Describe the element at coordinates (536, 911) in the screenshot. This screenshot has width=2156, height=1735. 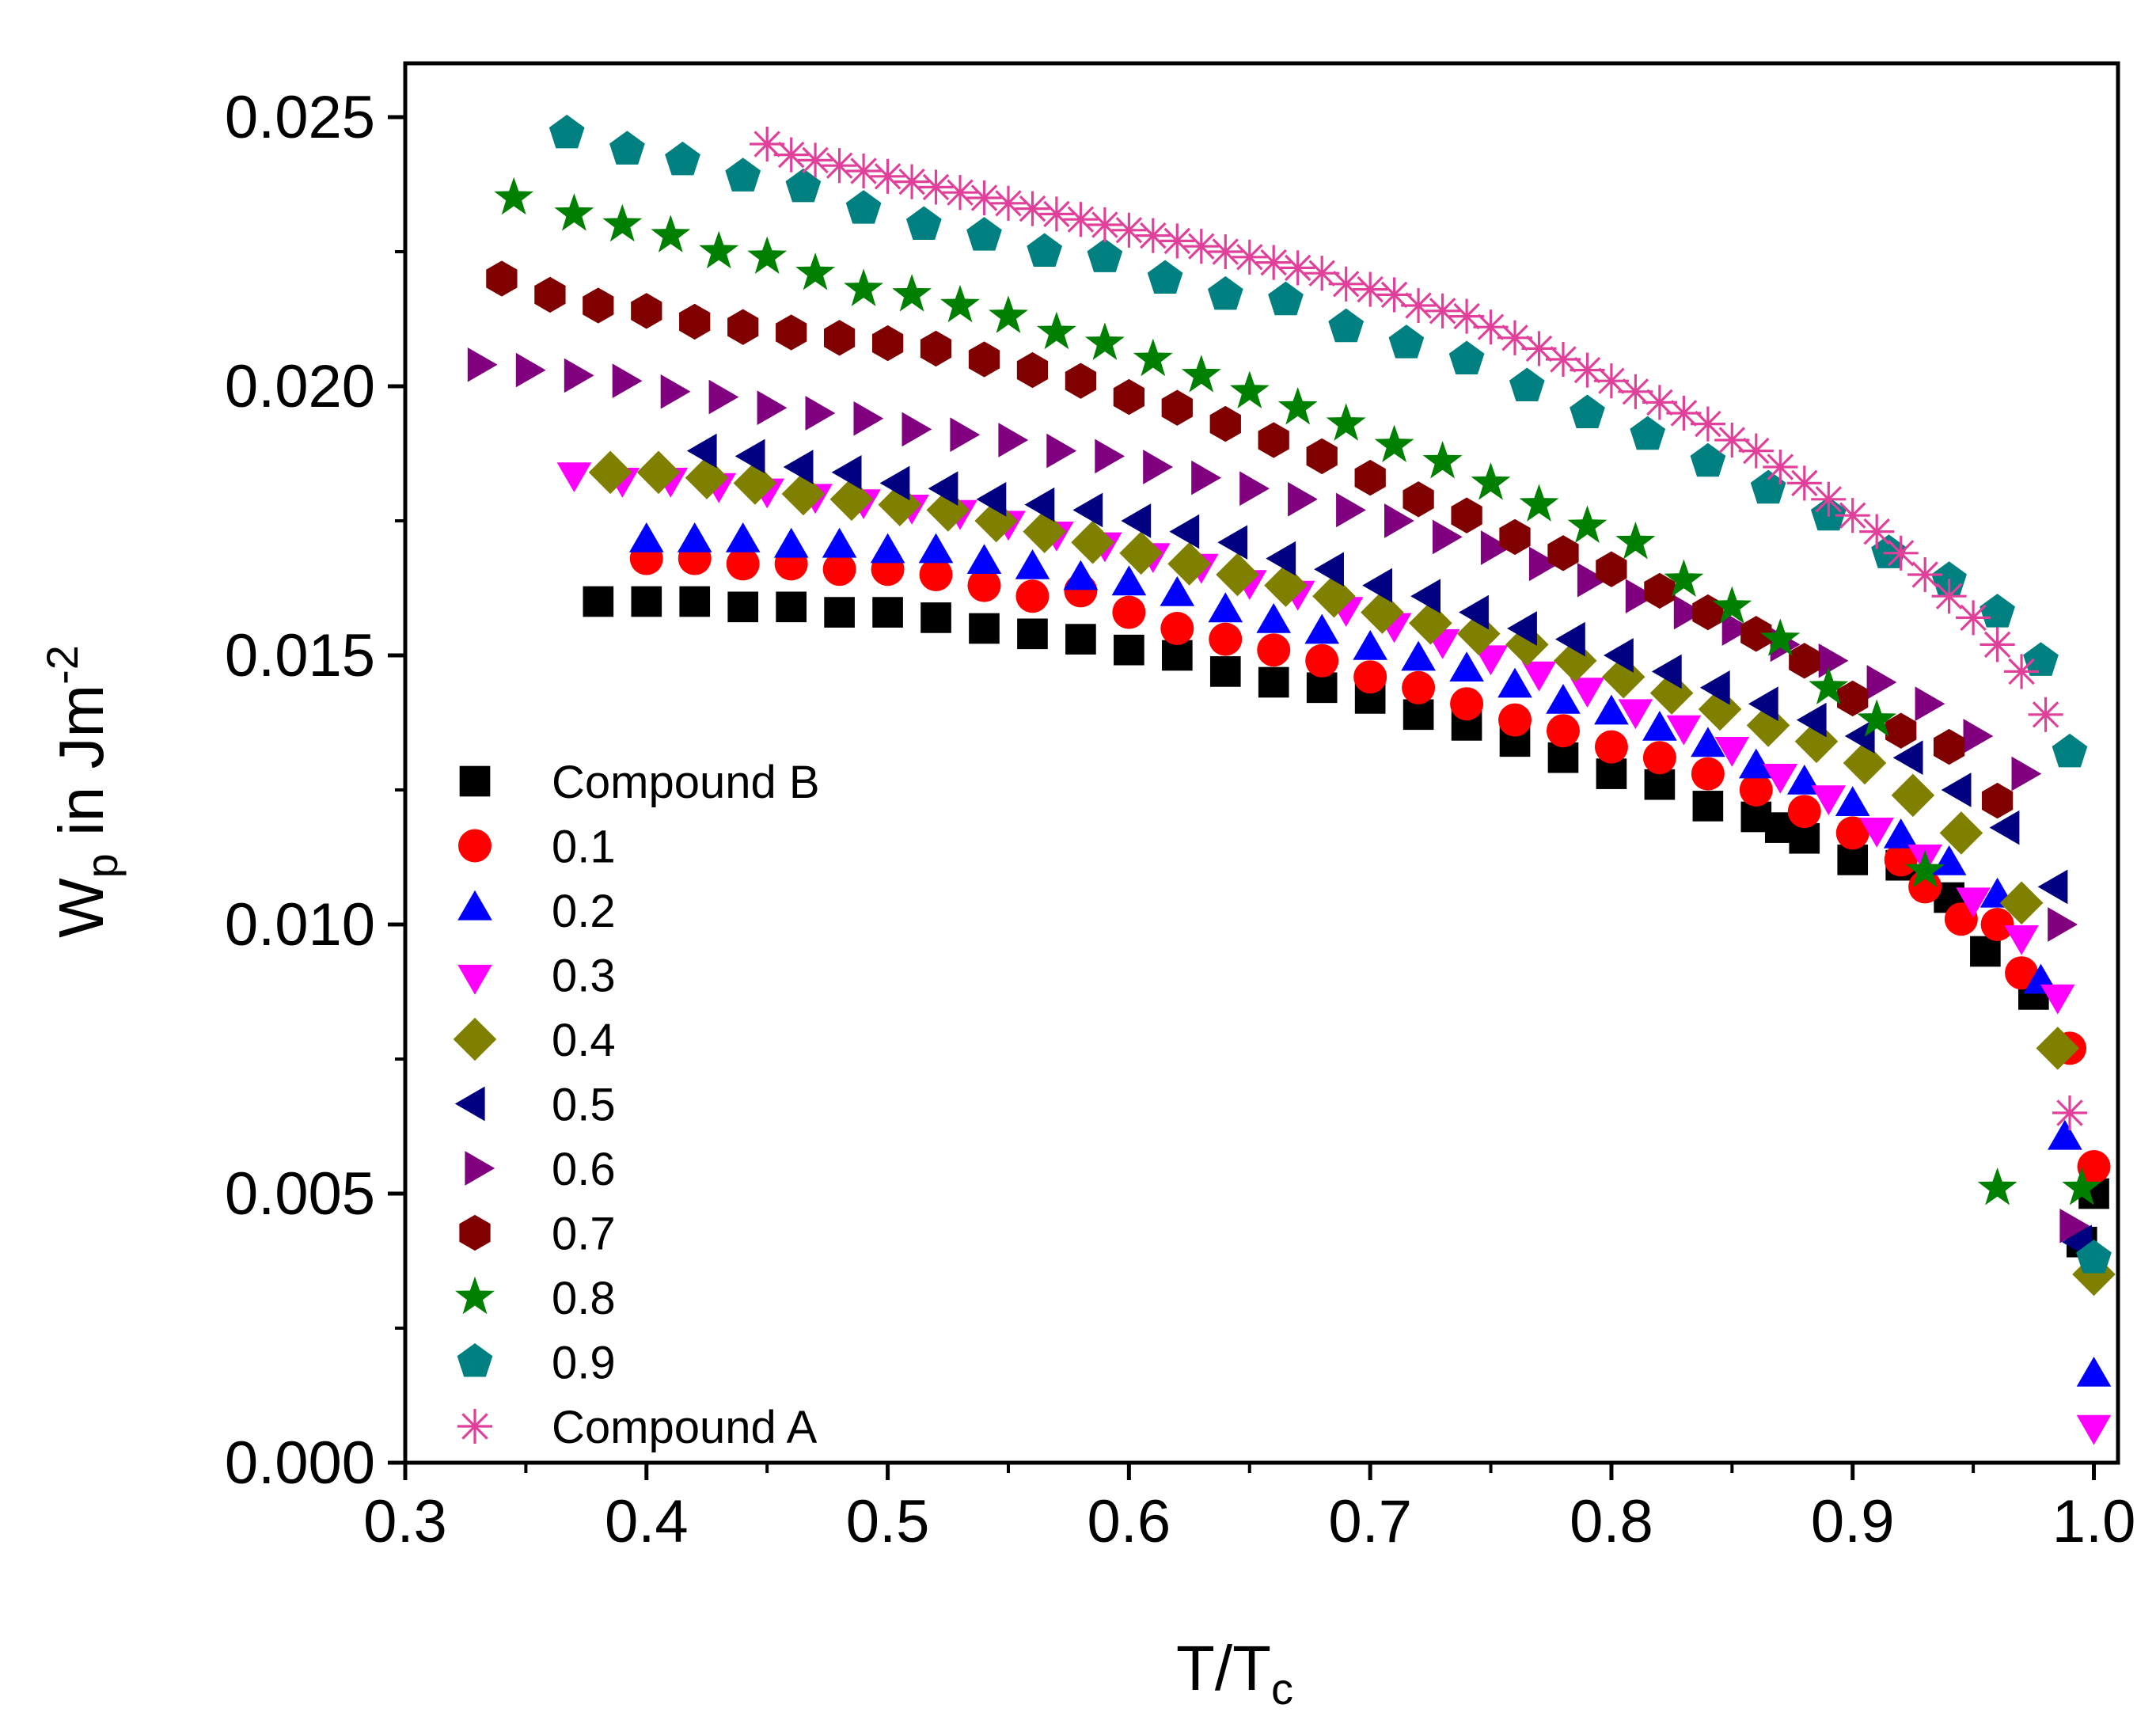
I see `legend-entry: 0.2` at that location.